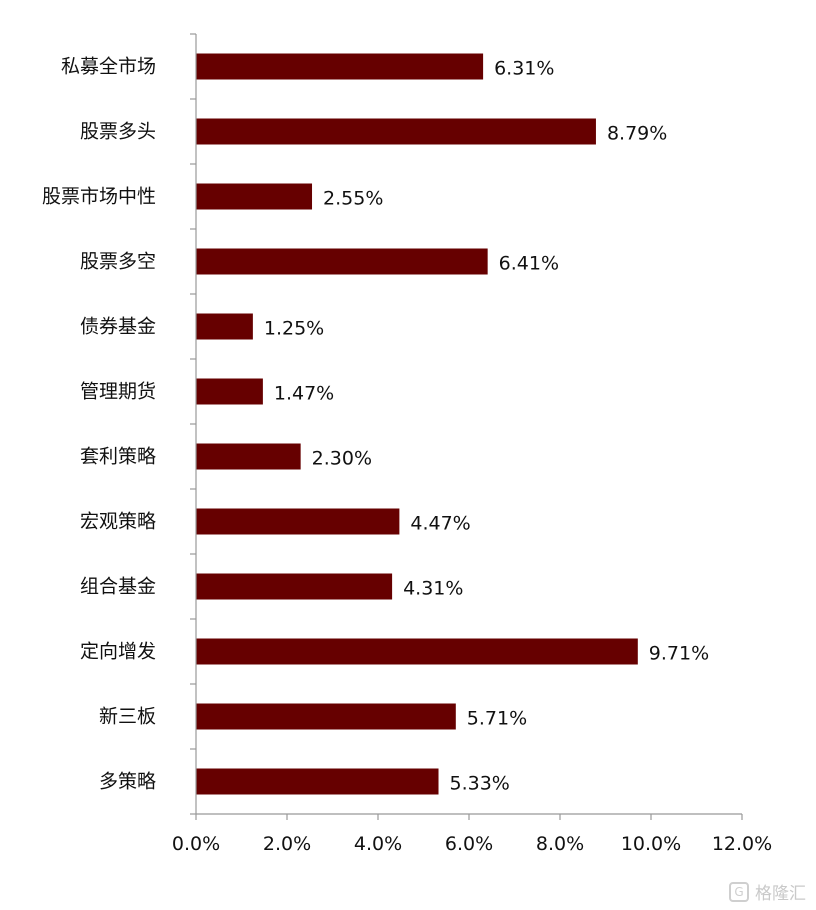 The image size is (816, 910). Describe the element at coordinates (118, 392) in the screenshot. I see `category-label: 管理期货` at that location.